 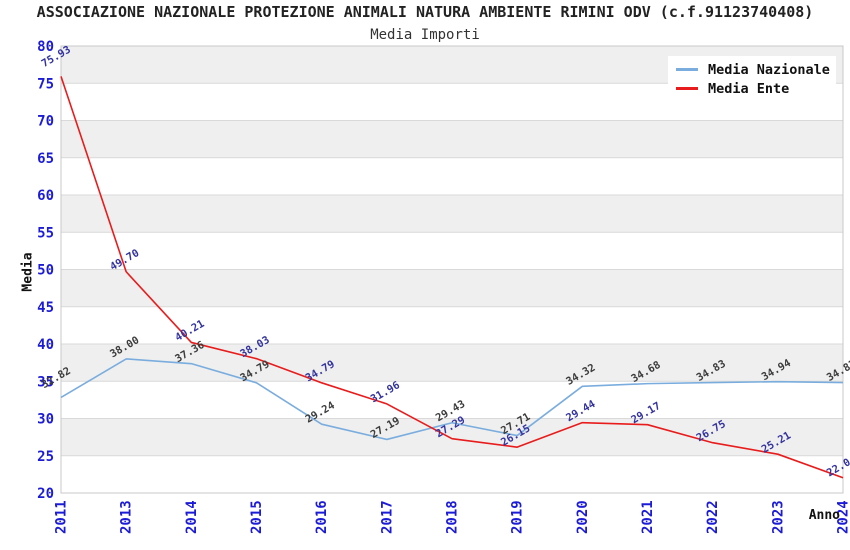 I want to click on y-tick-label: 75, so click(x=45, y=84).